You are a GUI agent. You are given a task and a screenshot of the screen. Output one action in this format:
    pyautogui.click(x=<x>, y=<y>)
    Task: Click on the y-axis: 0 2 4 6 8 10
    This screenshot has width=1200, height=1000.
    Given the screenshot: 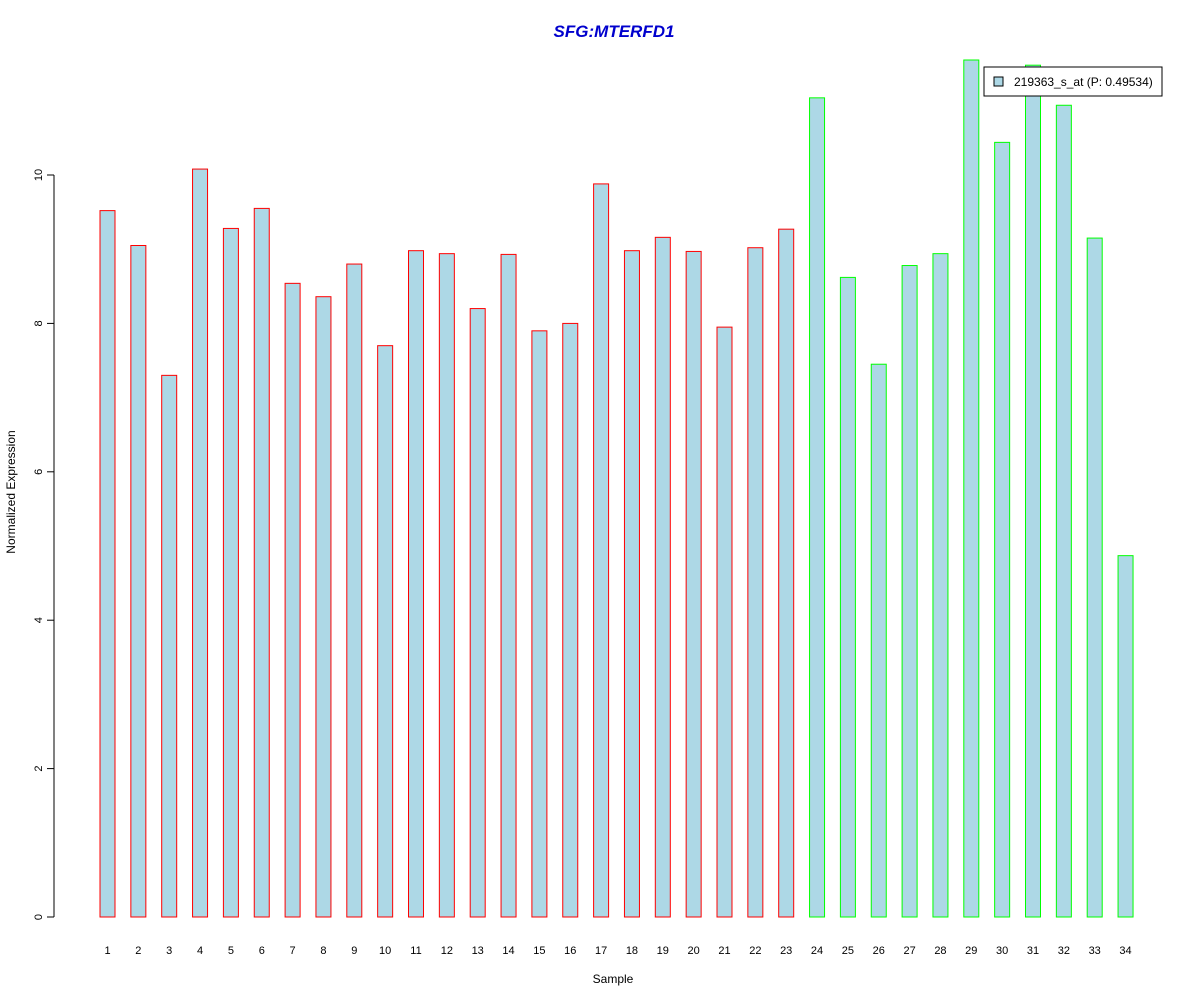 What is the action you would take?
    pyautogui.click(x=44, y=544)
    